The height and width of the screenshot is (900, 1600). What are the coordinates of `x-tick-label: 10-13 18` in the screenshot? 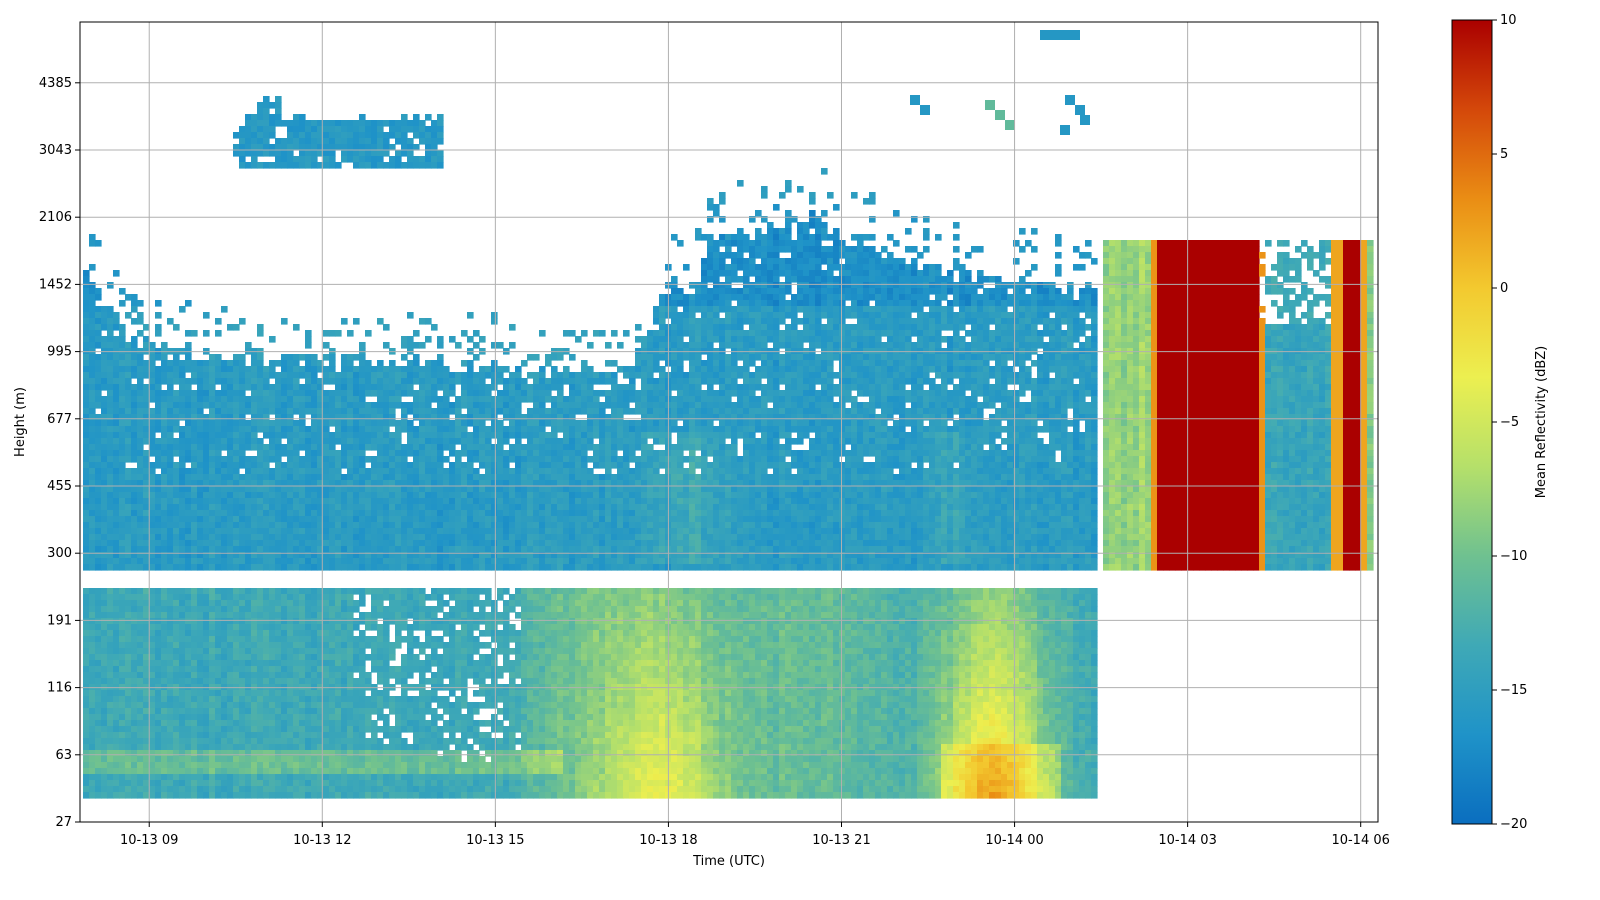 It's located at (668, 840).